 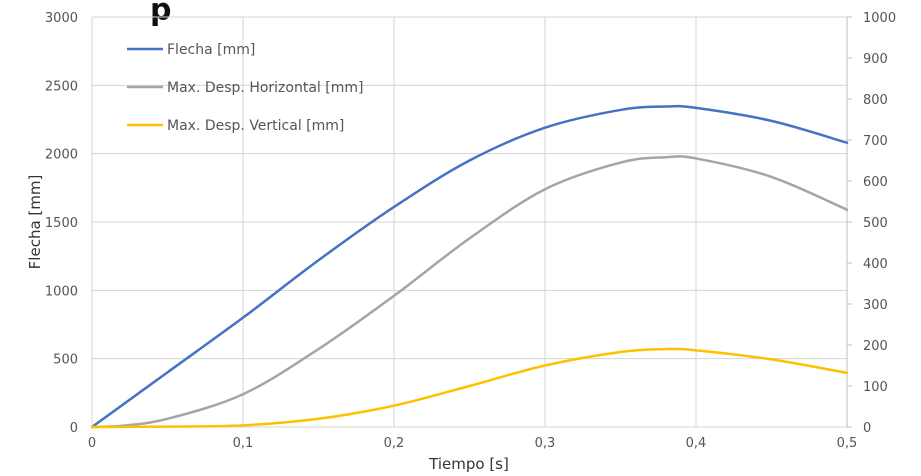 What do you see at coordinates (875, 59) in the screenshot?
I see `y2-tick-label: 900` at bounding box center [875, 59].